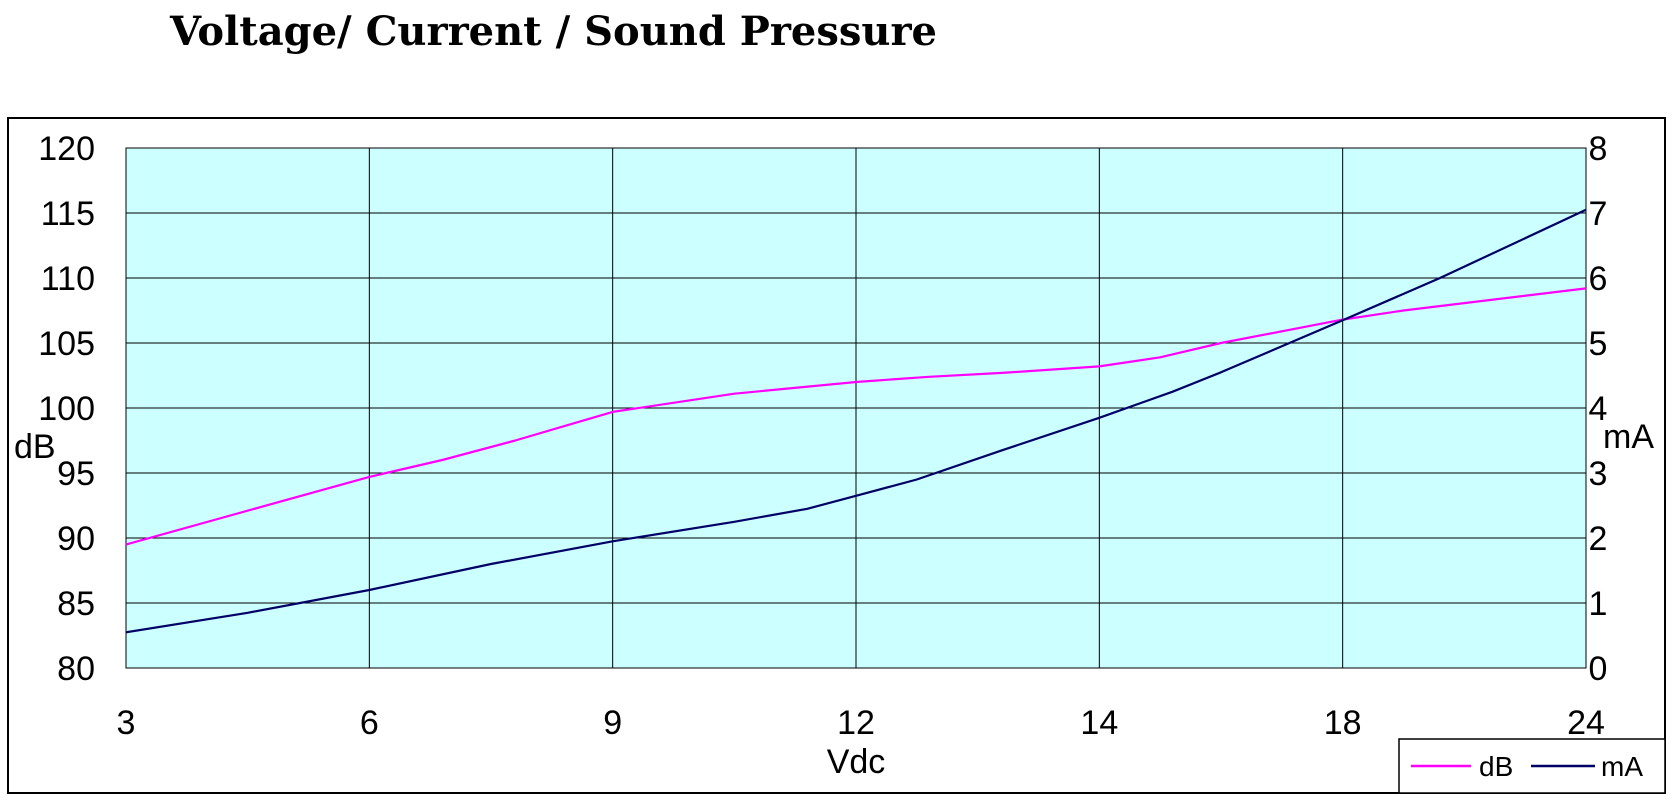 The width and height of the screenshot is (1673, 811). I want to click on y-axis-left-label: dB, so click(35, 447).